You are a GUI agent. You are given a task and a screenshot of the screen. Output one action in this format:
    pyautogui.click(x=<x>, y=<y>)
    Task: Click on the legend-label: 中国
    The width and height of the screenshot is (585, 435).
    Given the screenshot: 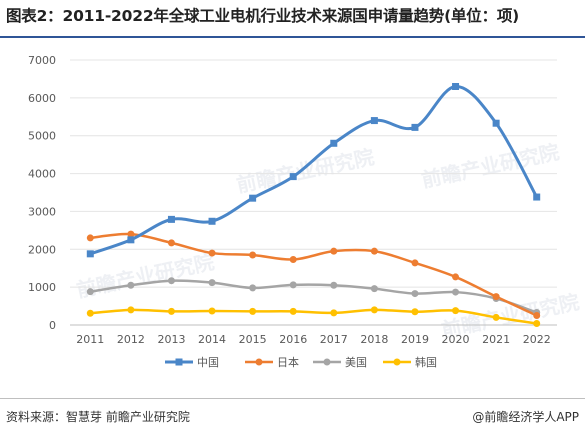 What is the action you would take?
    pyautogui.click(x=208, y=362)
    